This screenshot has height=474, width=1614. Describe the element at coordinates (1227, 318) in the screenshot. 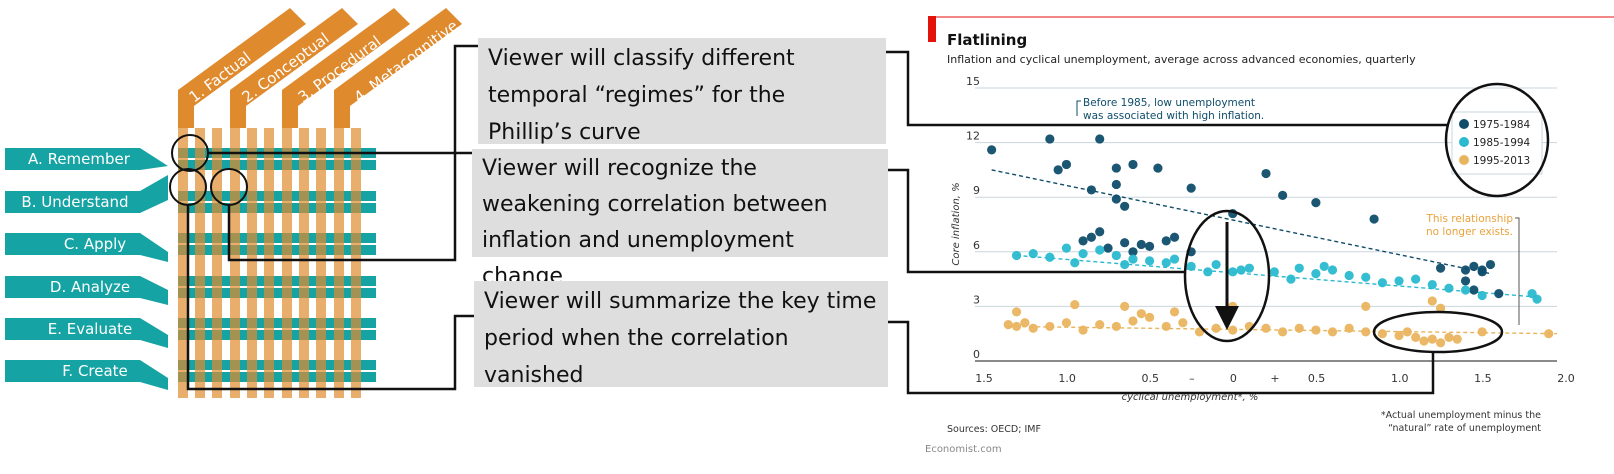

I see `arrow-head` at that location.